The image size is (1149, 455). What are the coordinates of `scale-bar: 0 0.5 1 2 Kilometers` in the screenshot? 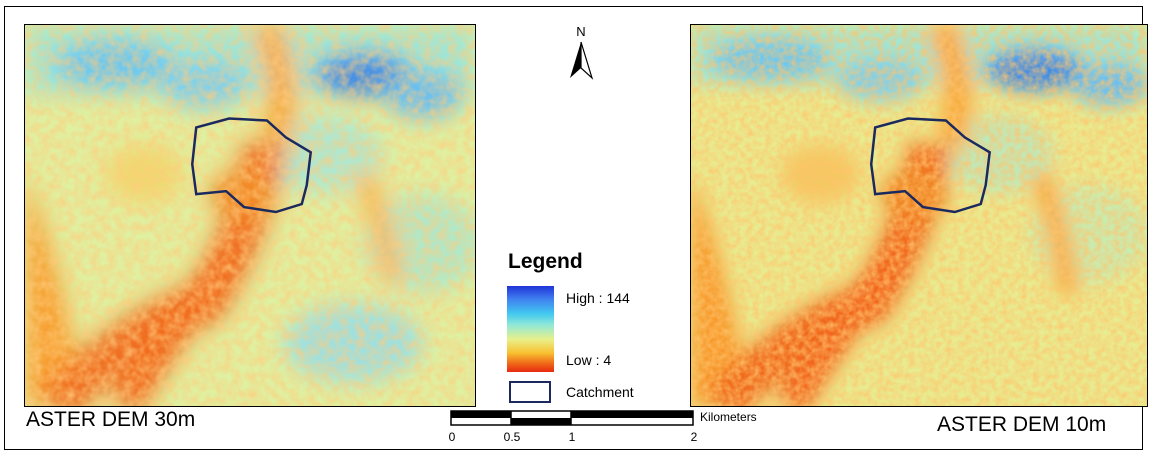 It's located at (614, 429).